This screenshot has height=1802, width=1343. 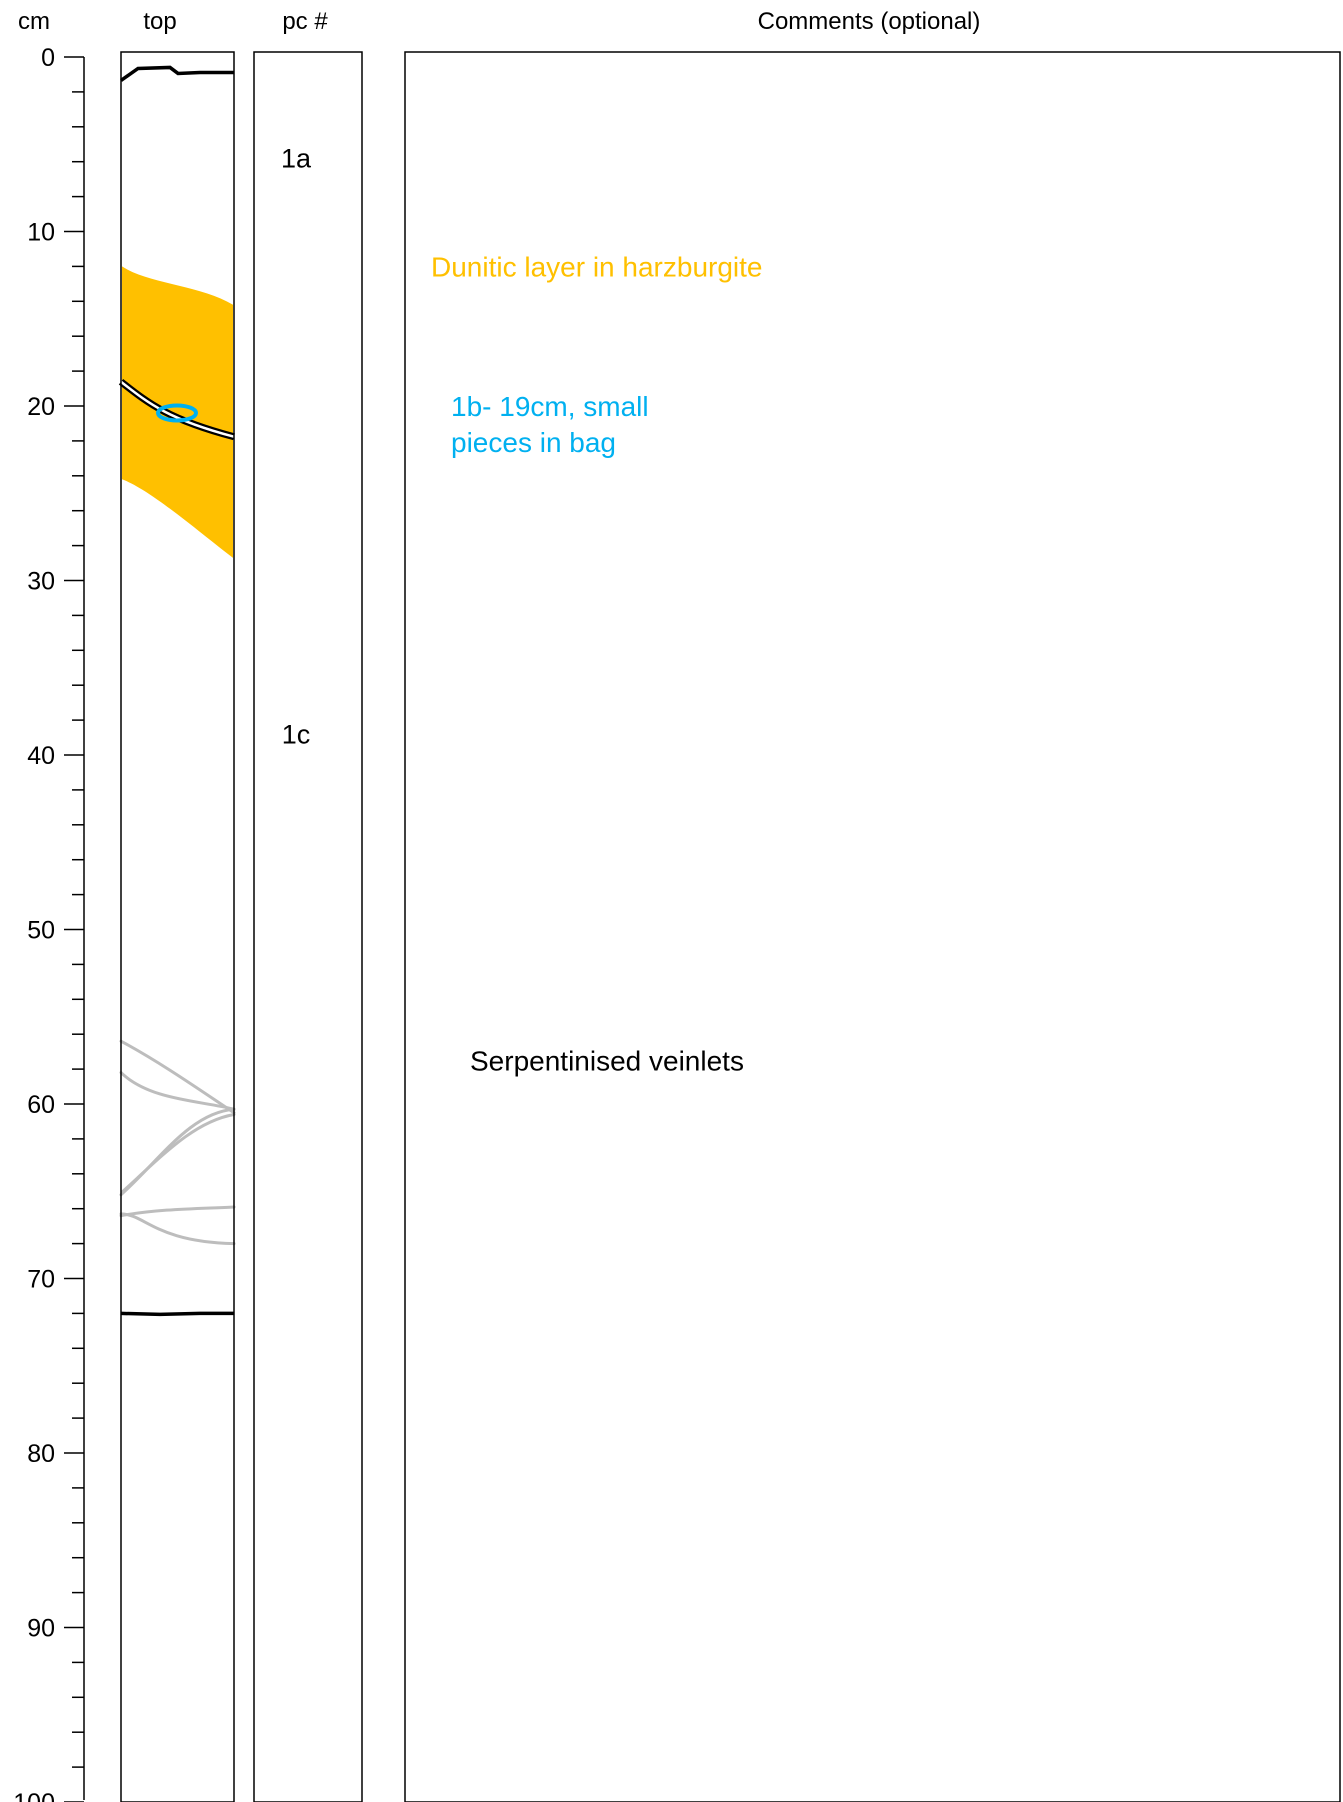 What do you see at coordinates (34, 21) in the screenshot?
I see `depth-unit-header: cm` at bounding box center [34, 21].